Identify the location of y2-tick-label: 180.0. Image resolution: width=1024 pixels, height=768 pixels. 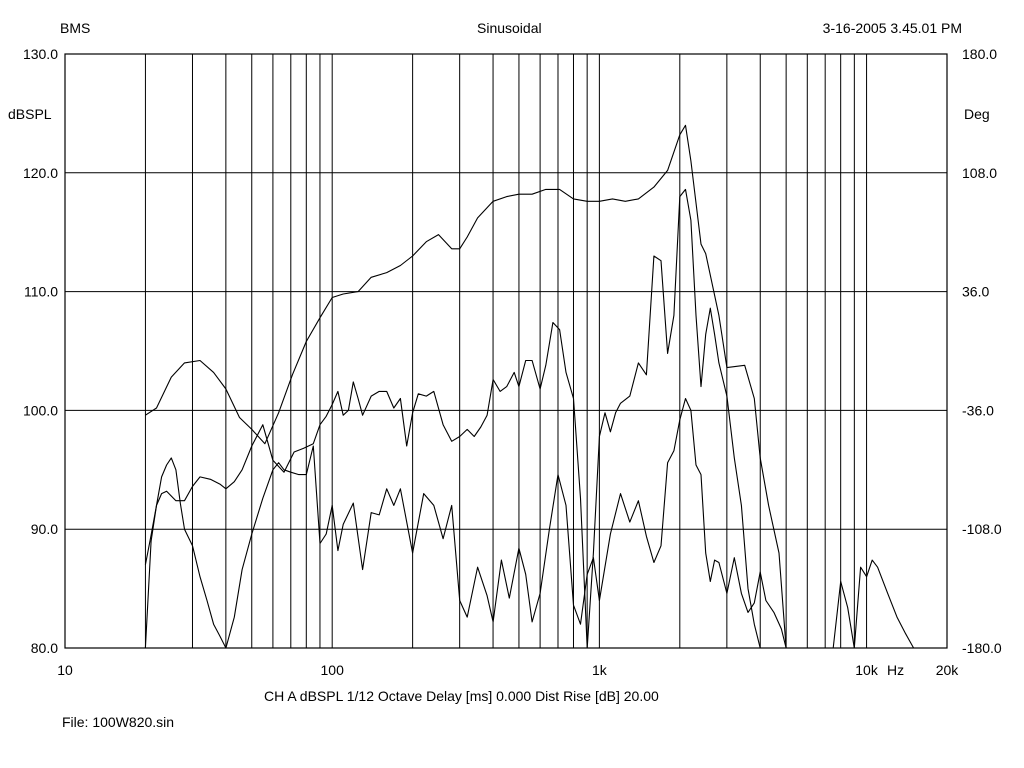
(979, 54).